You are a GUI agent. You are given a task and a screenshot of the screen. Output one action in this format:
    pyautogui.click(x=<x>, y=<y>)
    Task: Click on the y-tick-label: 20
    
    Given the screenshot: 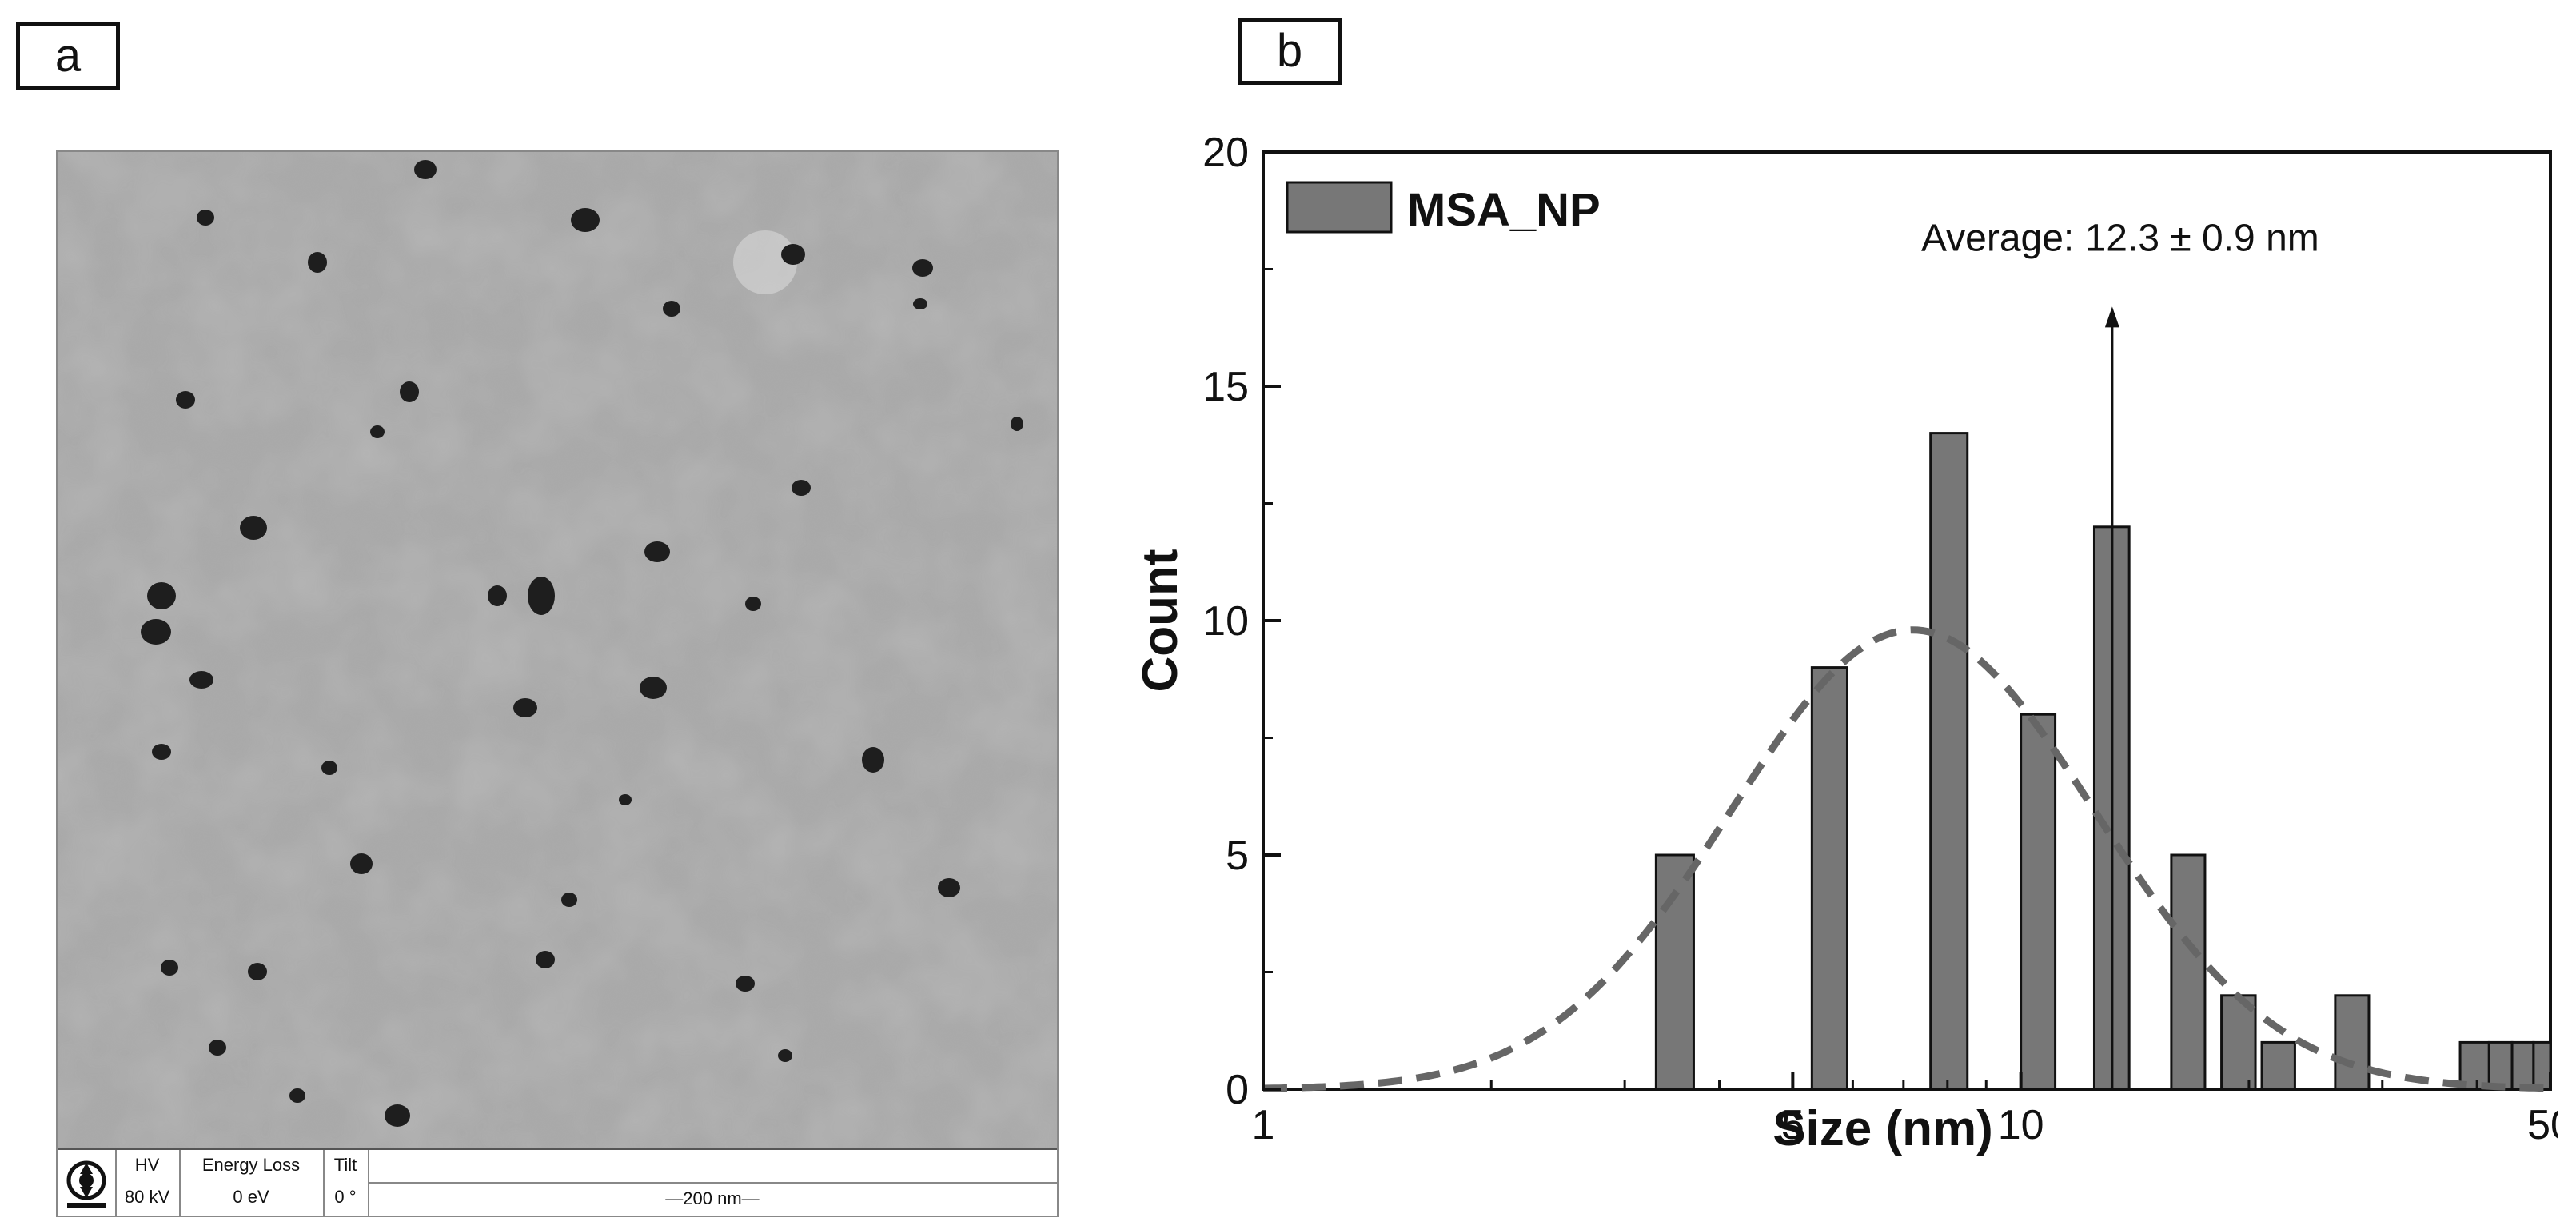 What is the action you would take?
    pyautogui.click(x=1225, y=153)
    